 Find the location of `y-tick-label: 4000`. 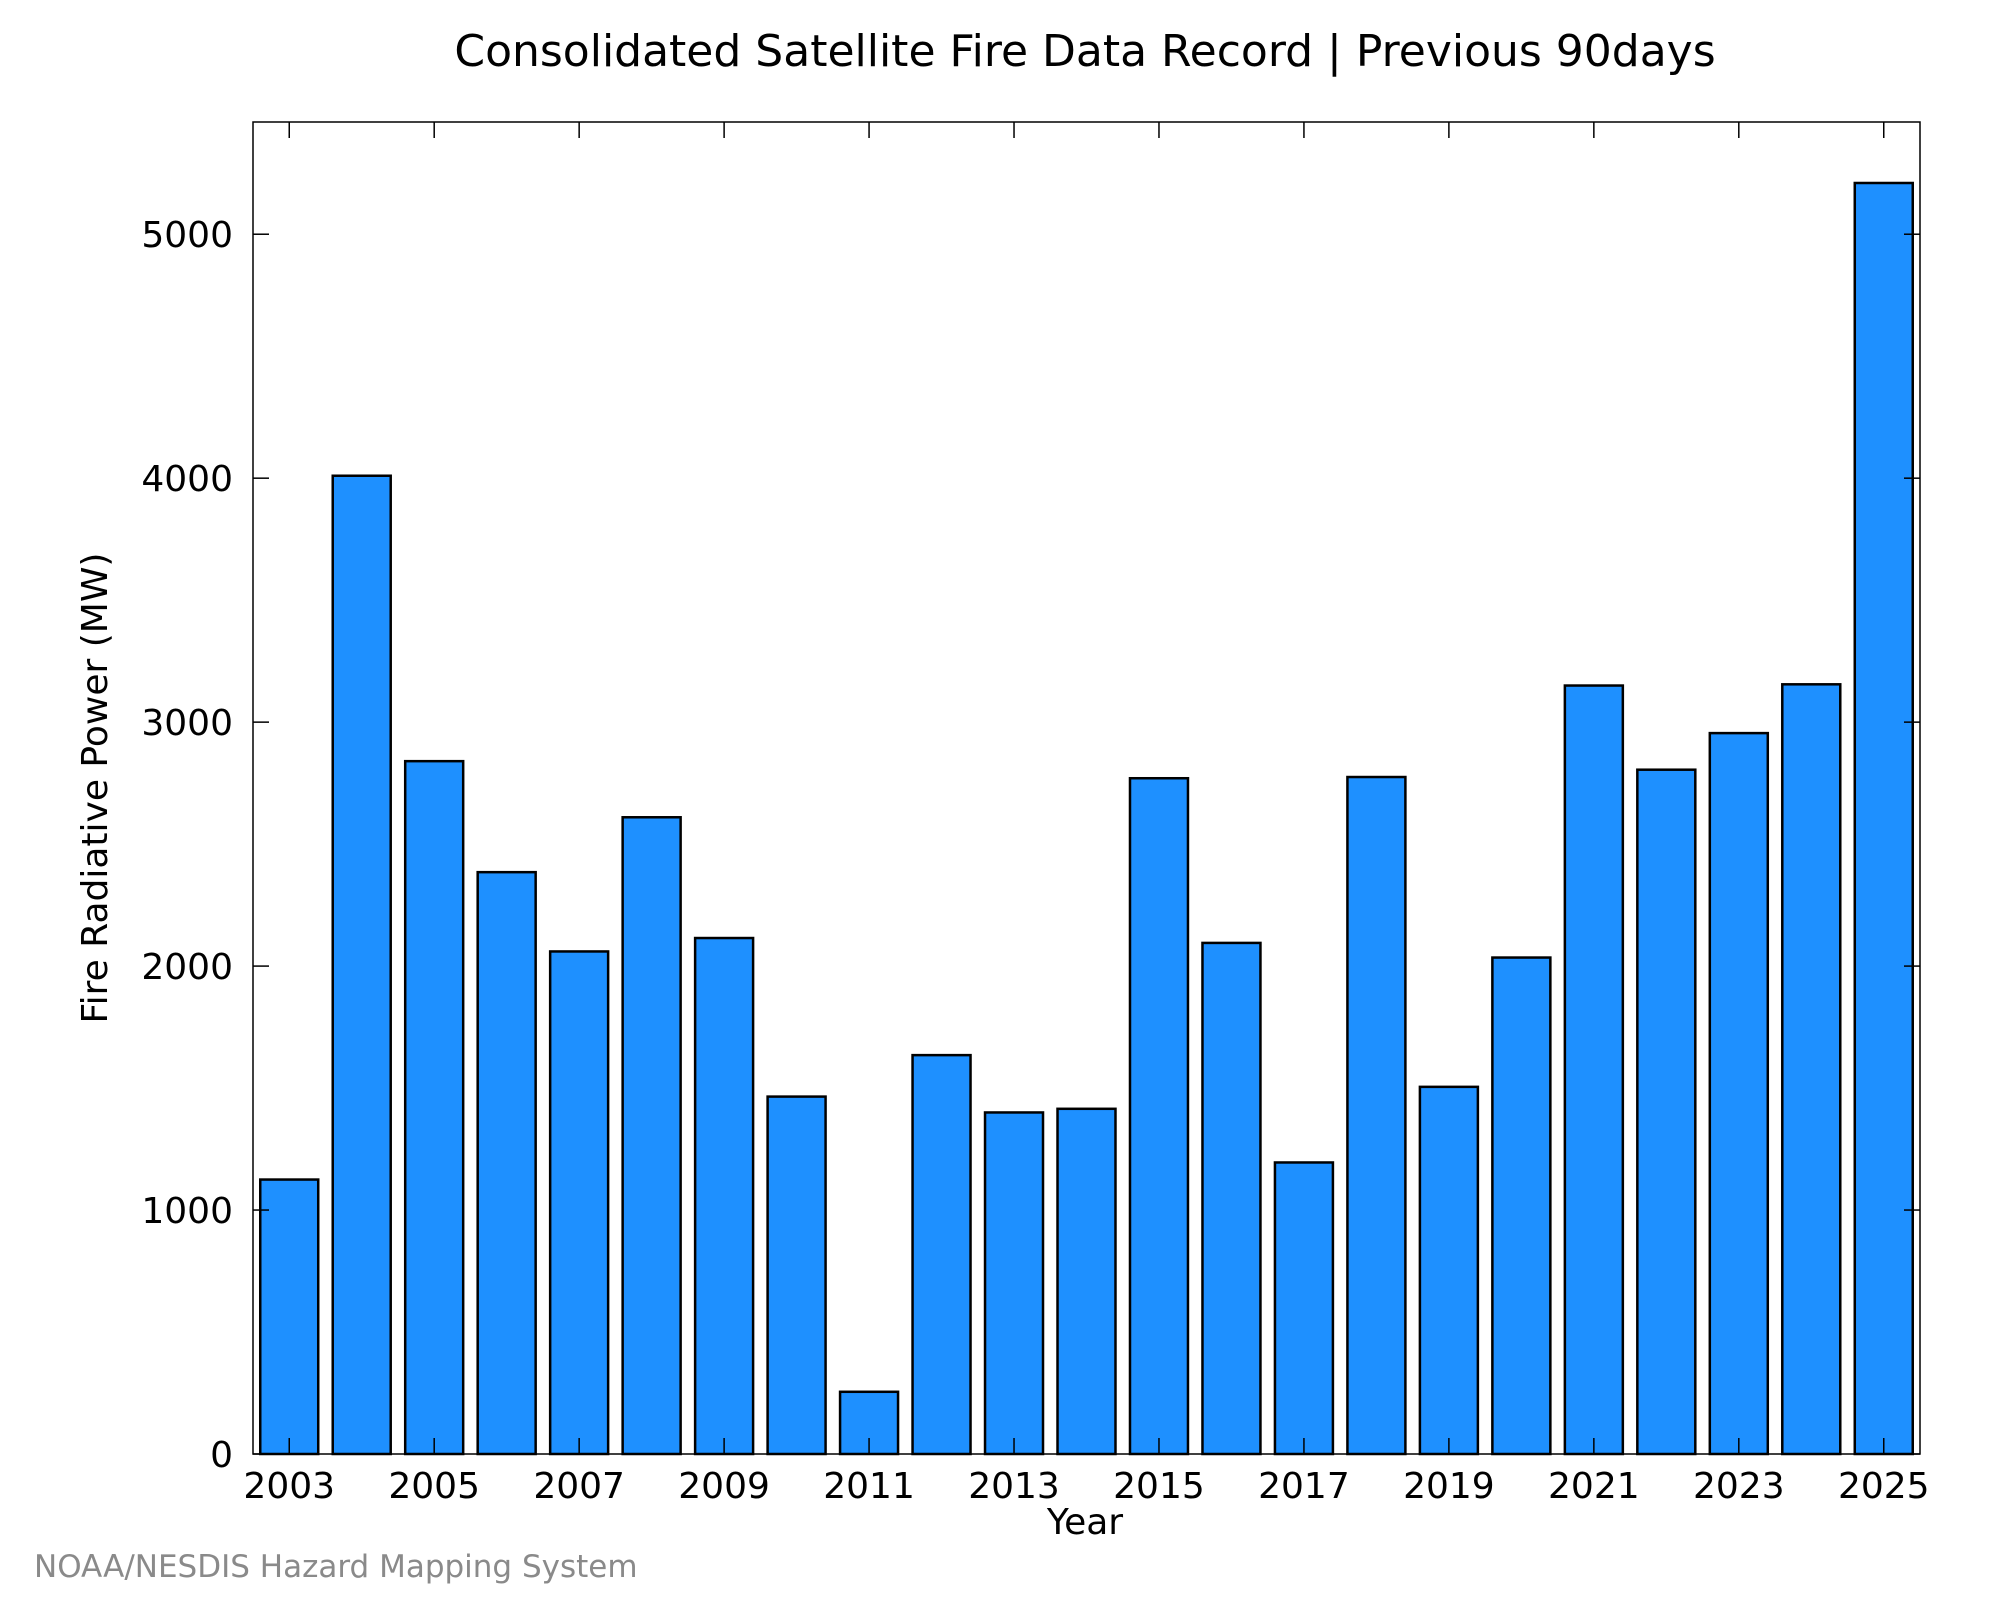

y-tick-label: 4000 is located at coordinates (187, 479).